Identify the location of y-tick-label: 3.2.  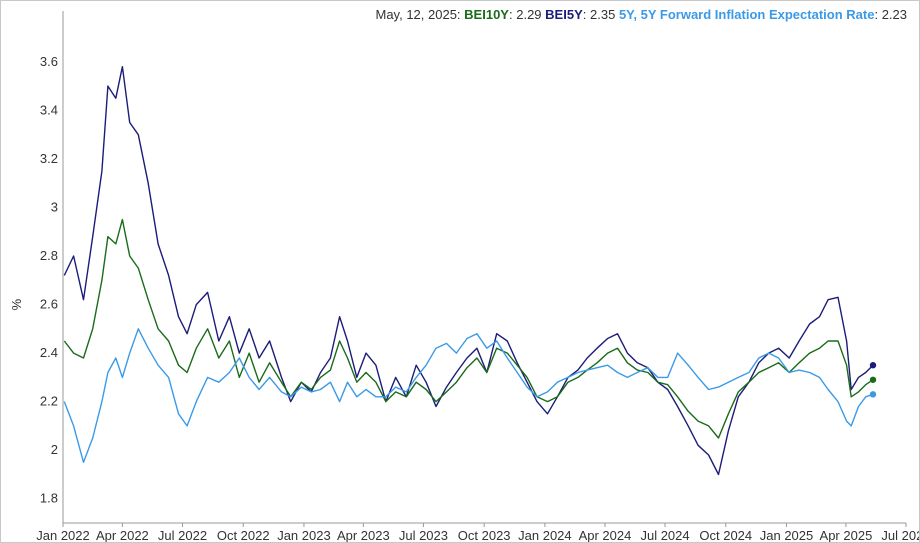
(49, 158).